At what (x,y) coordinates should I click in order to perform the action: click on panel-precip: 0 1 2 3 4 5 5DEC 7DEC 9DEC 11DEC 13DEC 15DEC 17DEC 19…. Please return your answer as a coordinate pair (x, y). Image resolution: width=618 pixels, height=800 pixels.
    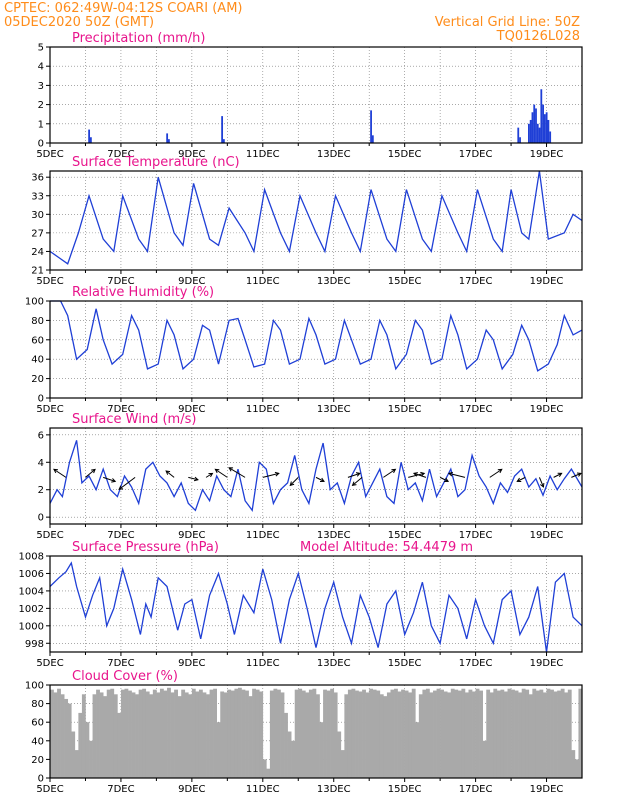
    Looking at the image, I should click on (309, 95).